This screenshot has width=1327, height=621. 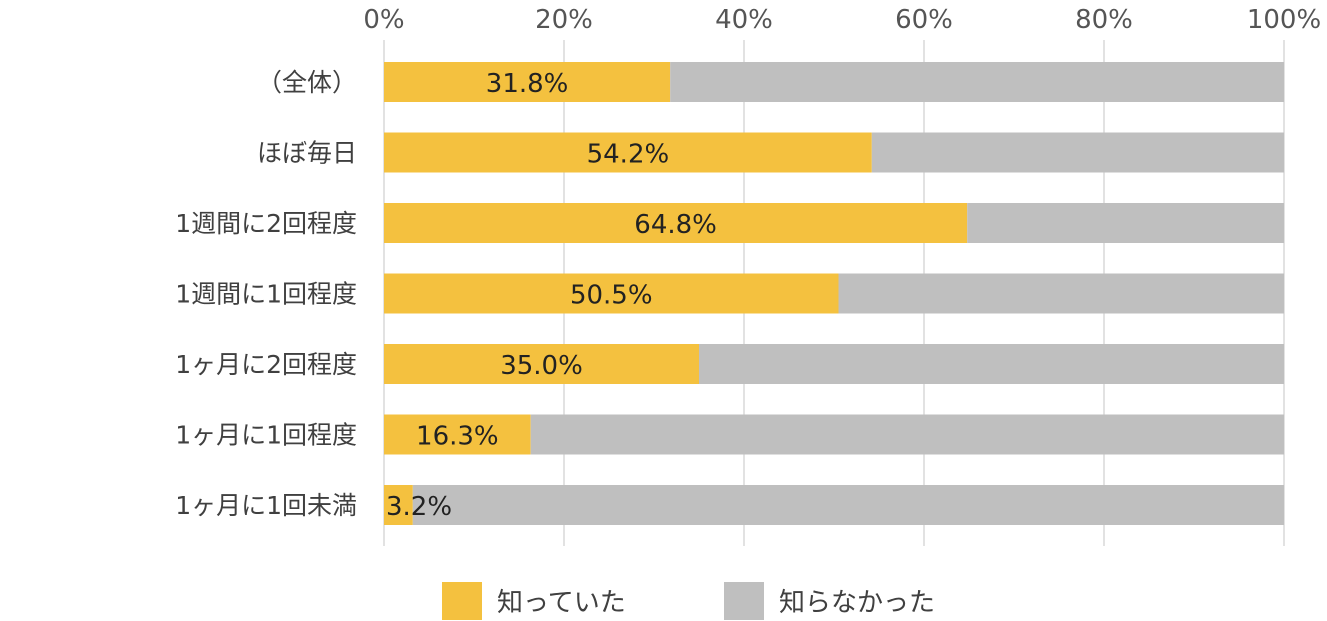 I want to click on legend-label: 知らなかった, so click(x=857, y=603).